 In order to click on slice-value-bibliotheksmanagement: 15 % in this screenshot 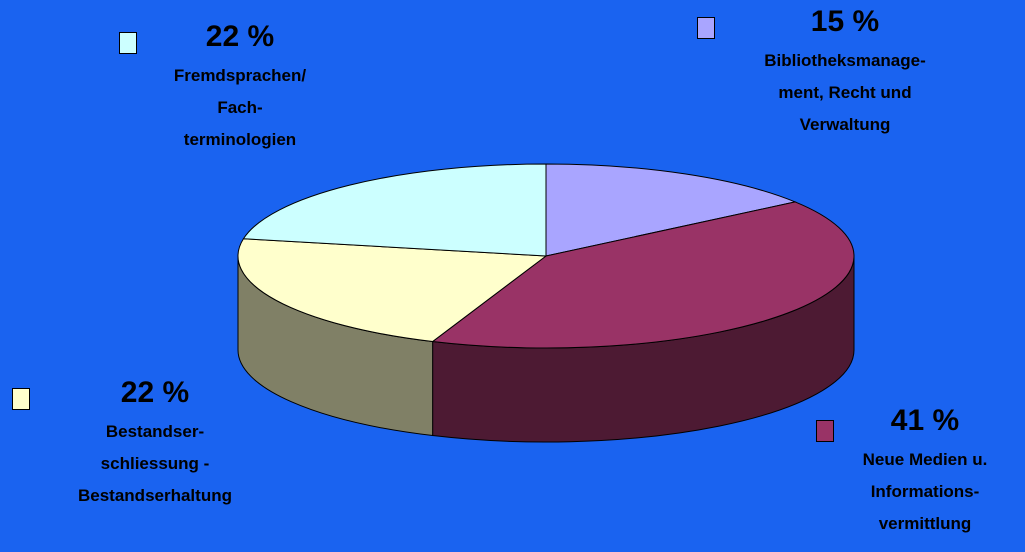, I will do `click(845, 21)`.